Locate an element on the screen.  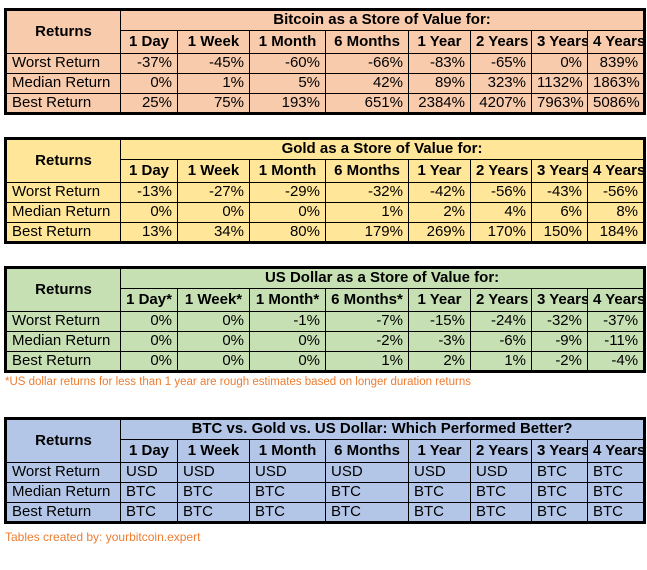
value-cell: -3% is located at coordinates (439, 341).